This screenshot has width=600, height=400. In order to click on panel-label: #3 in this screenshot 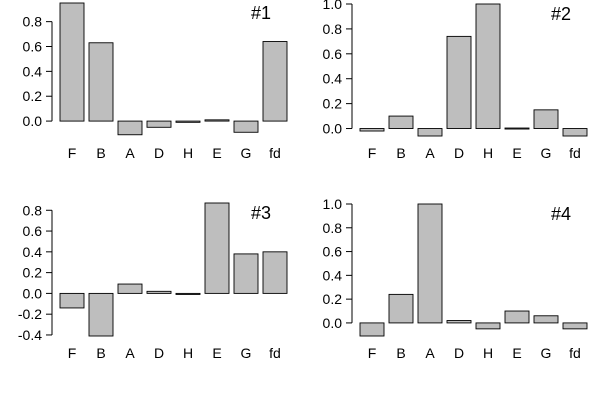, I will do `click(261, 213)`.